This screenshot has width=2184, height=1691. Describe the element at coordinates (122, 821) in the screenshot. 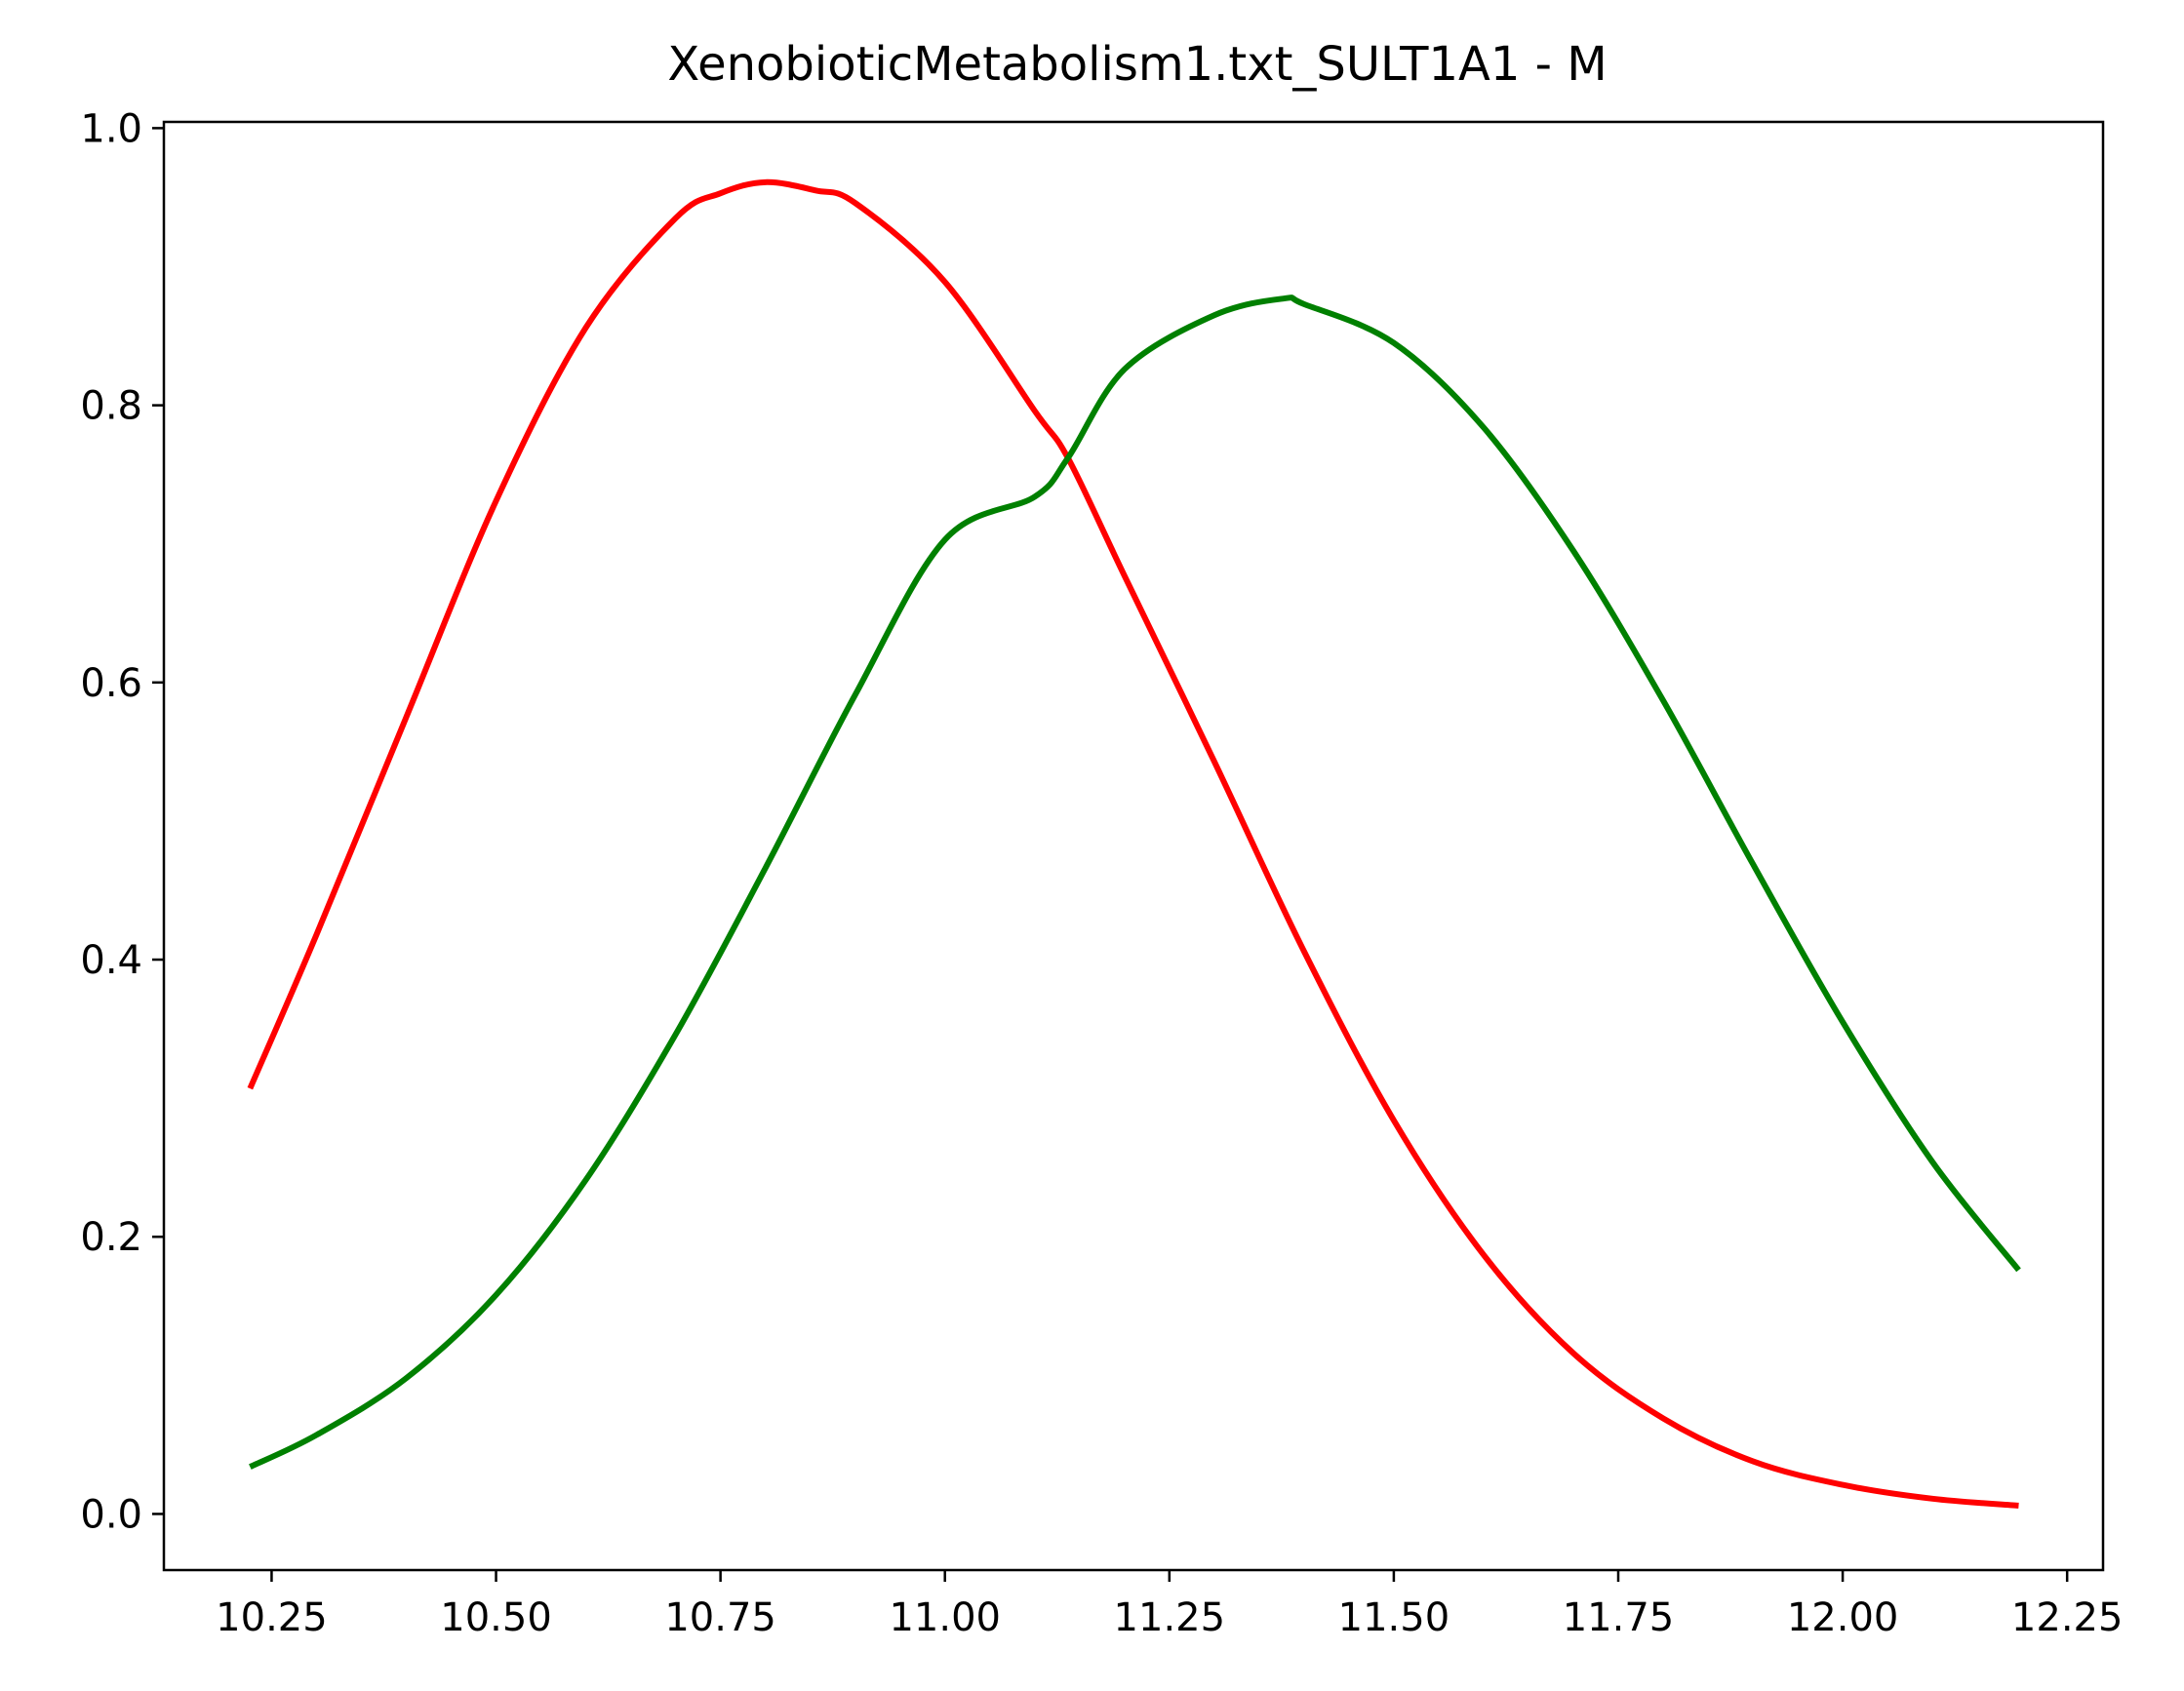

I see `y-axis: 0.0 0.2 0.4 0.6 0.8 1.0` at that location.